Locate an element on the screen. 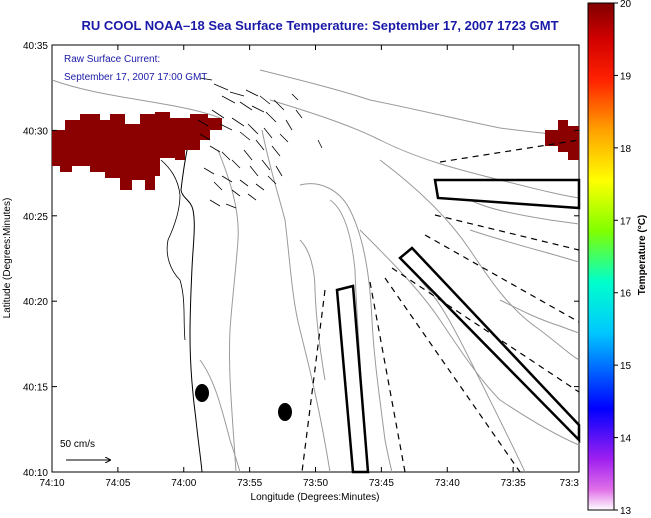 This screenshot has width=651, height=518. scale-label: 50 cm/s is located at coordinates (77, 444).